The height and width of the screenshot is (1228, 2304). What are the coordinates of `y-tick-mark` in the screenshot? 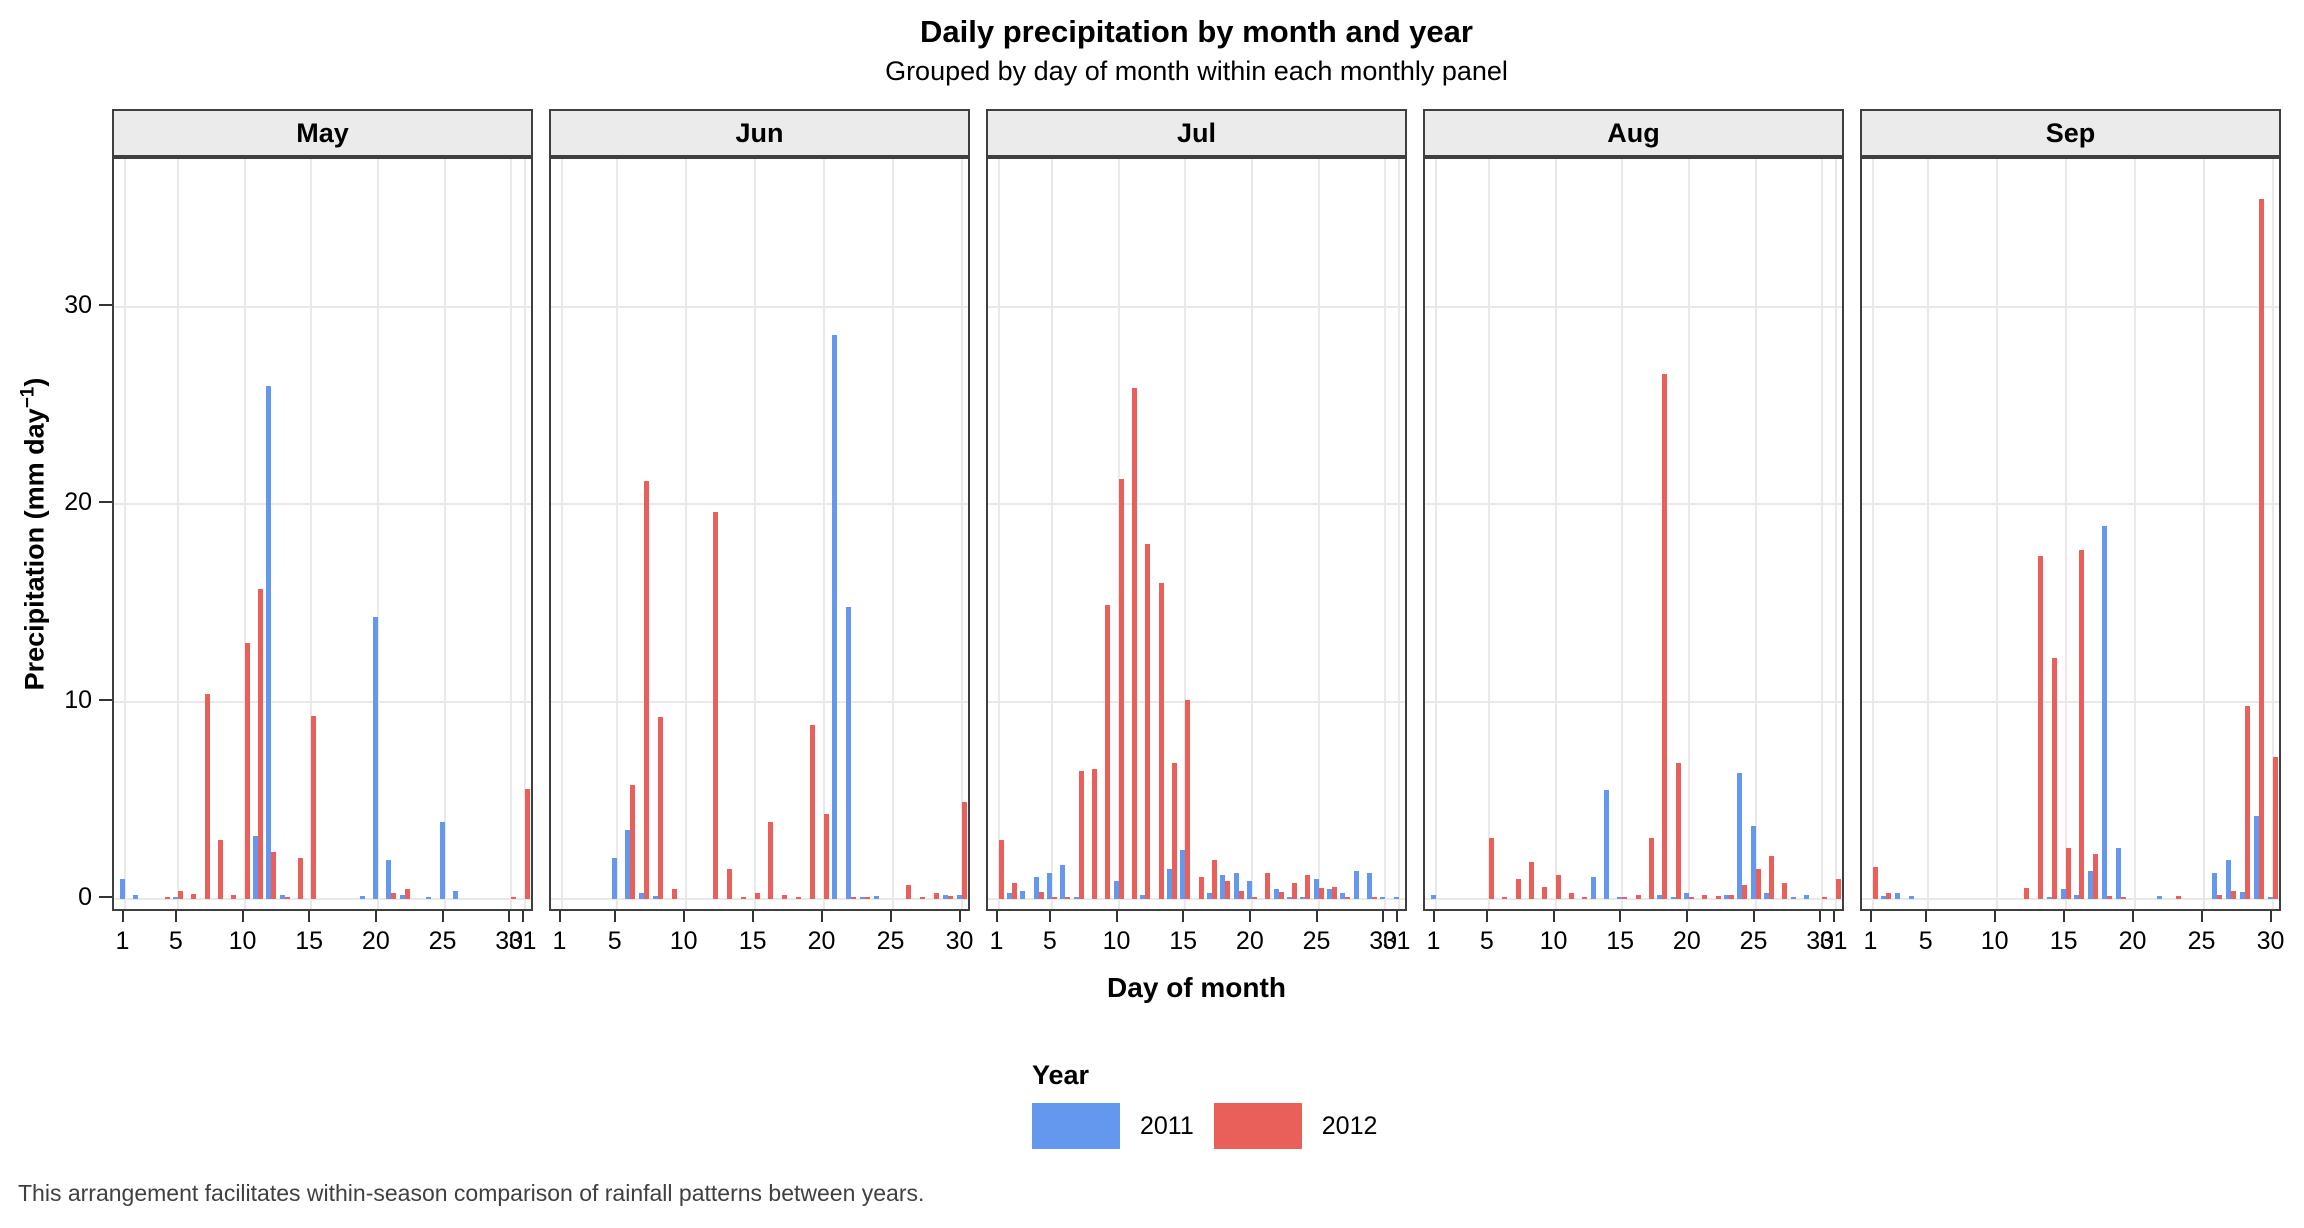 It's located at (105, 699).